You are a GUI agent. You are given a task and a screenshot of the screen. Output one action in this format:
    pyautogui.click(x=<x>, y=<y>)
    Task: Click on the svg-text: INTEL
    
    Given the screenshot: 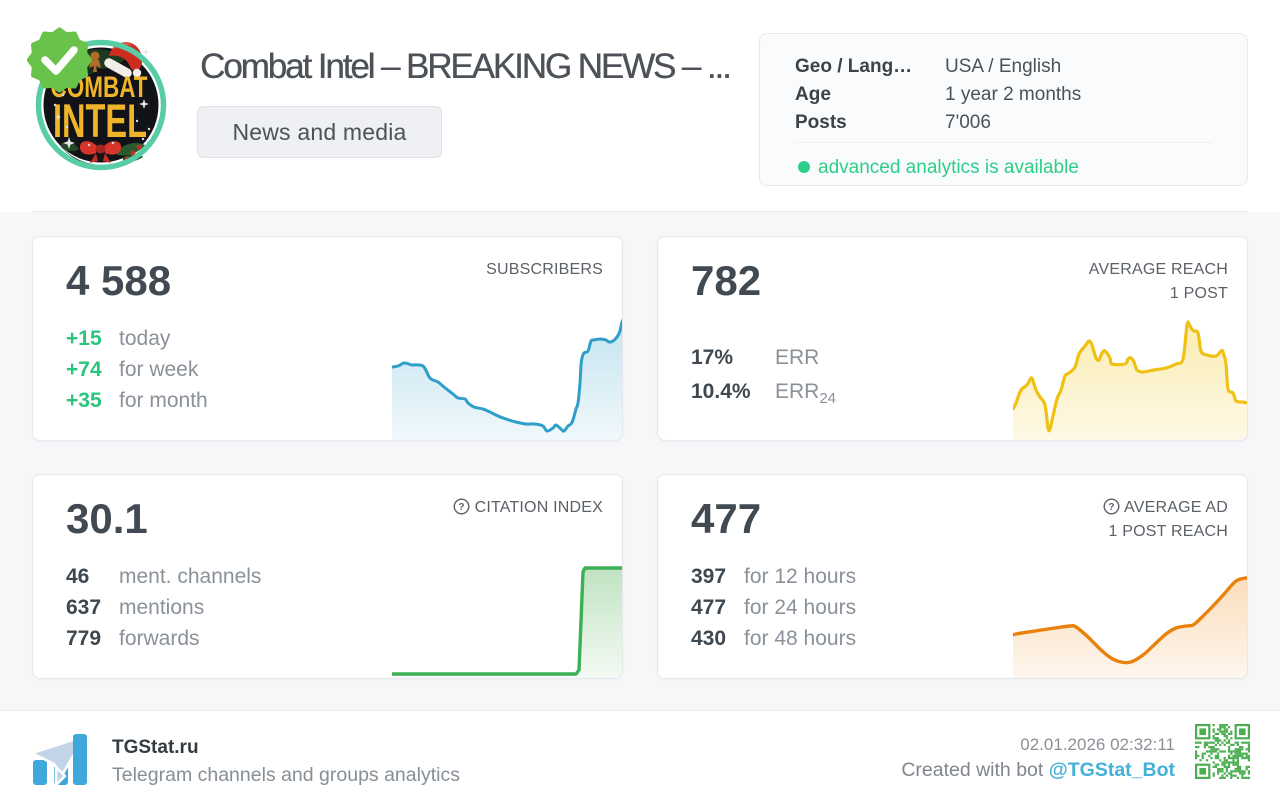 What is the action you would take?
    pyautogui.click(x=100, y=120)
    